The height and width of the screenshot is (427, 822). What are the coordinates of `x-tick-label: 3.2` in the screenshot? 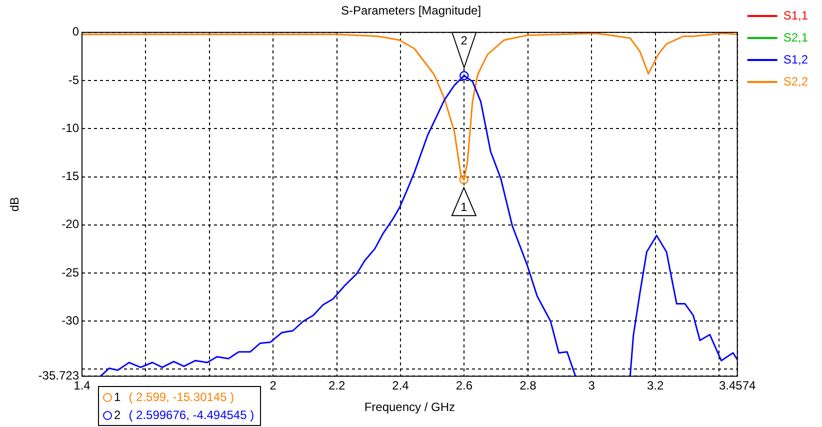 It's located at (655, 385).